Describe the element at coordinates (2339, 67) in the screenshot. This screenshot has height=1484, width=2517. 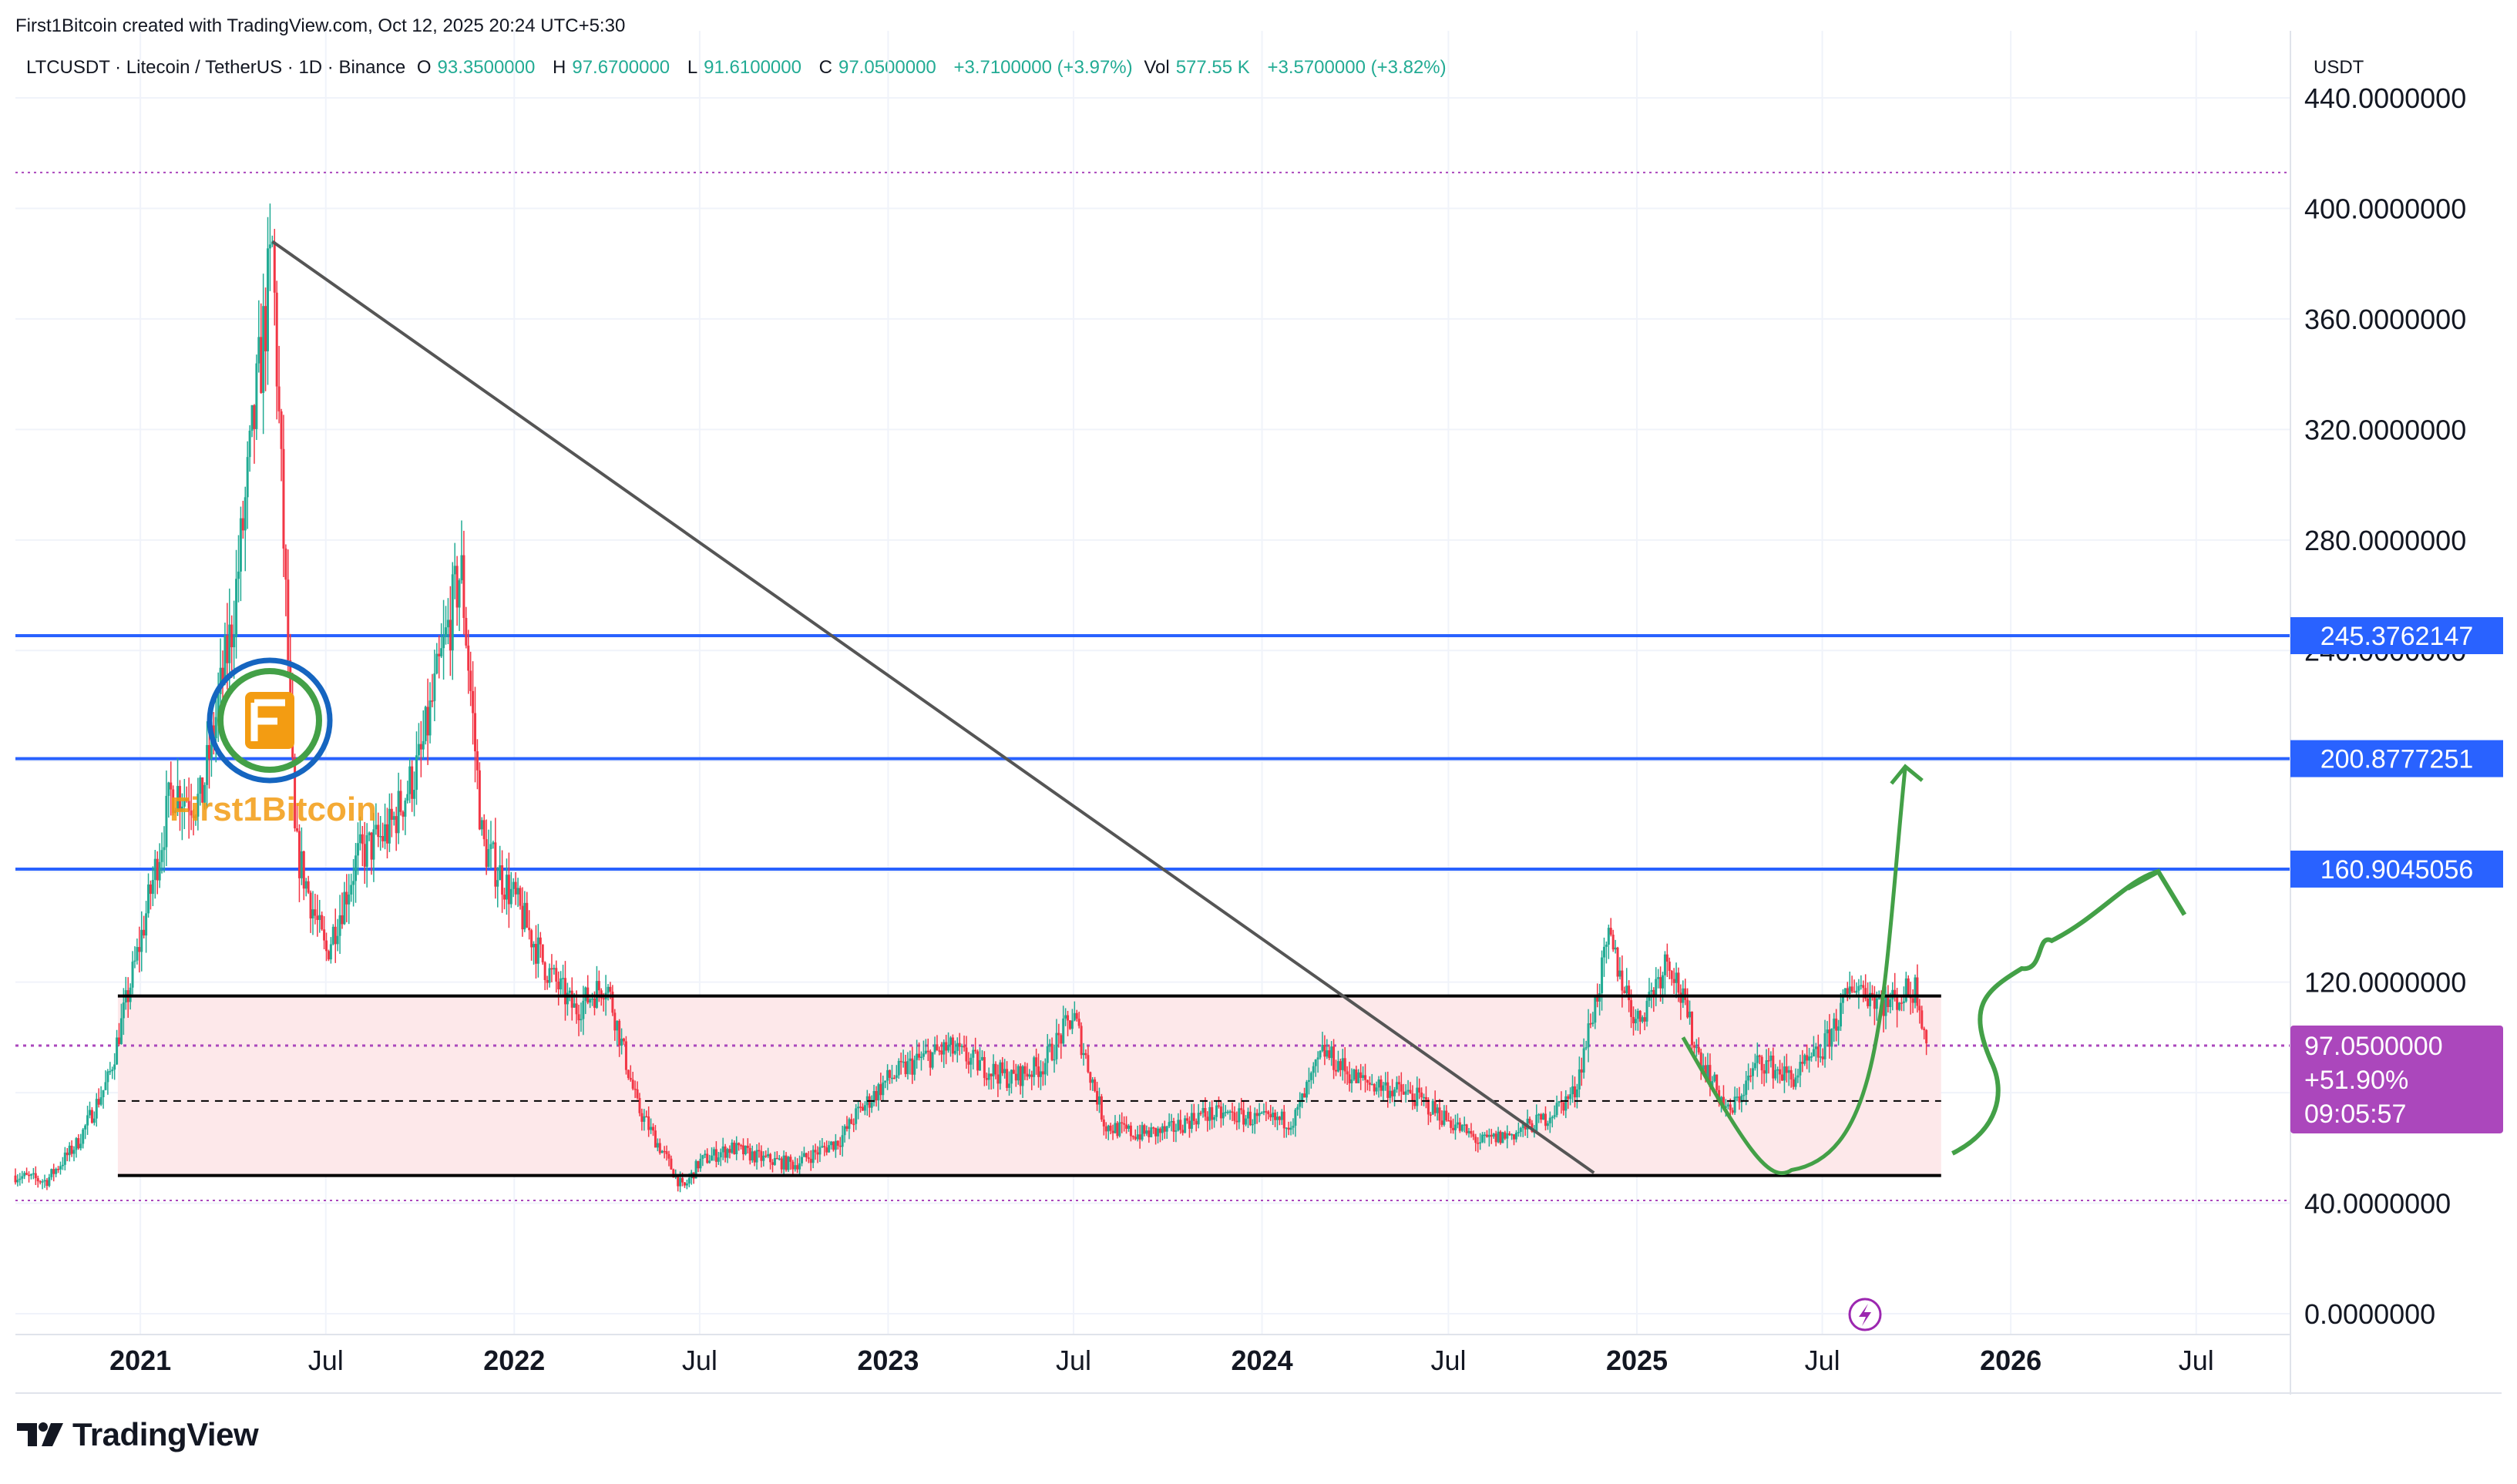
I see `currency-unit: USDT` at that location.